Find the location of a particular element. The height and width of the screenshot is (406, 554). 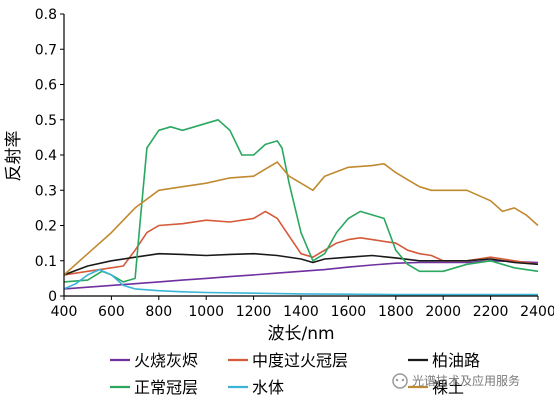

y-tick-label: 0.3 is located at coordinates (46, 191).